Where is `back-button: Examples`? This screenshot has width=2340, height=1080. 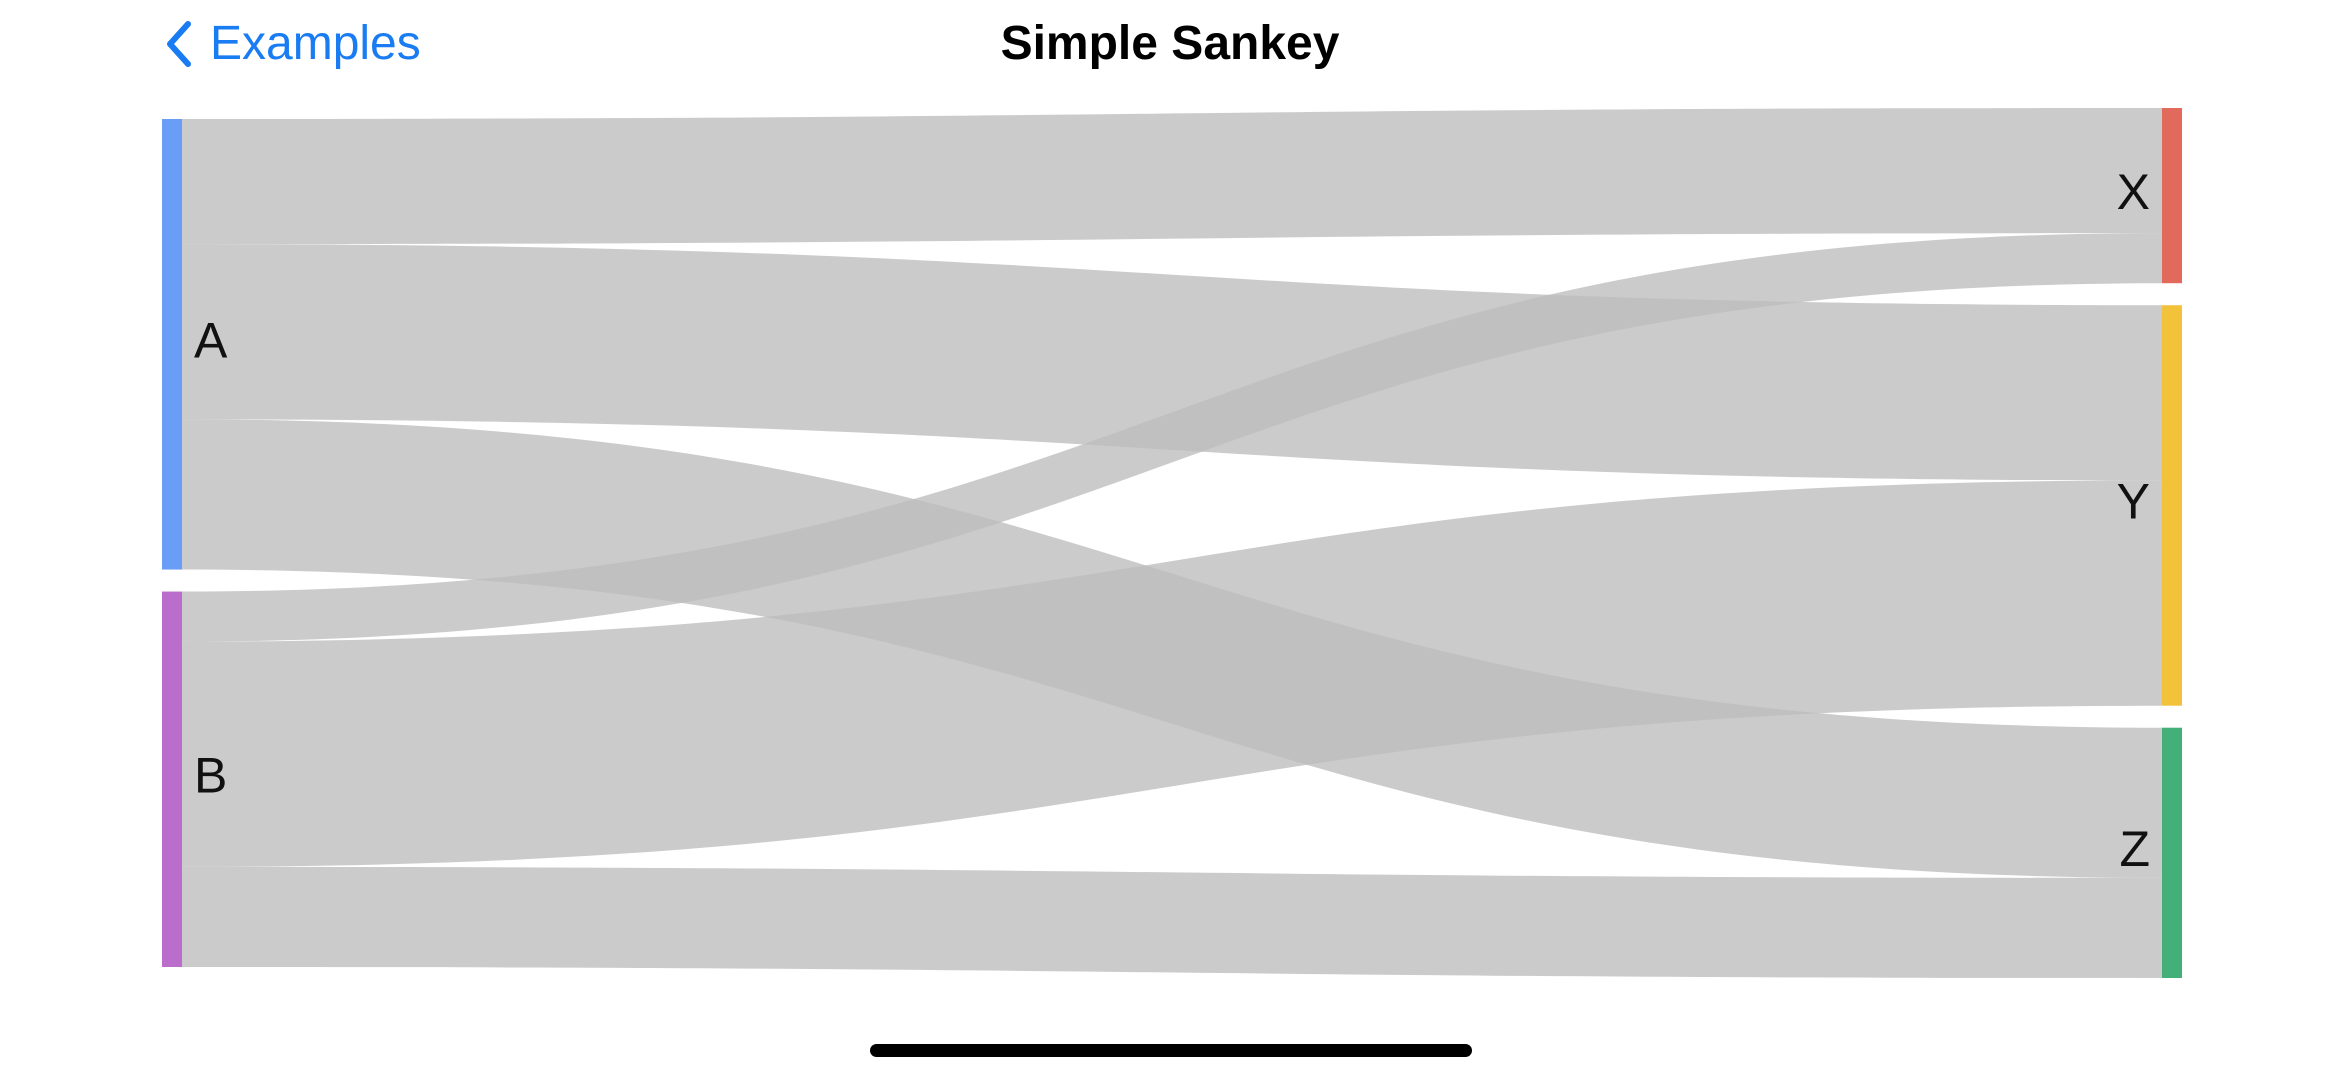
back-button: Examples is located at coordinates (291, 44).